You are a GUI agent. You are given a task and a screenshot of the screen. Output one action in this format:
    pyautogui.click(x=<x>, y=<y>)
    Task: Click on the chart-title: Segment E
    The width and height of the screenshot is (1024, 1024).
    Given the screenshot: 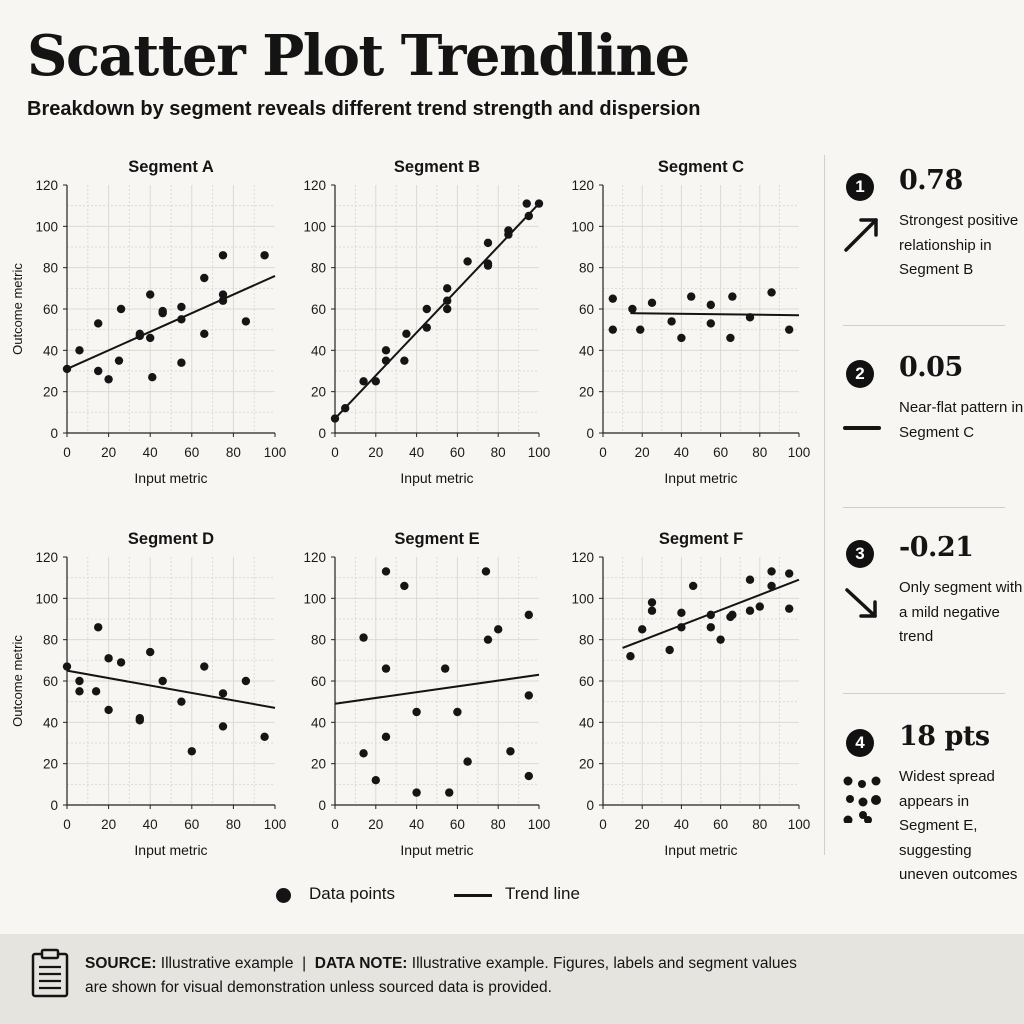 What is the action you would take?
    pyautogui.click(x=436, y=539)
    